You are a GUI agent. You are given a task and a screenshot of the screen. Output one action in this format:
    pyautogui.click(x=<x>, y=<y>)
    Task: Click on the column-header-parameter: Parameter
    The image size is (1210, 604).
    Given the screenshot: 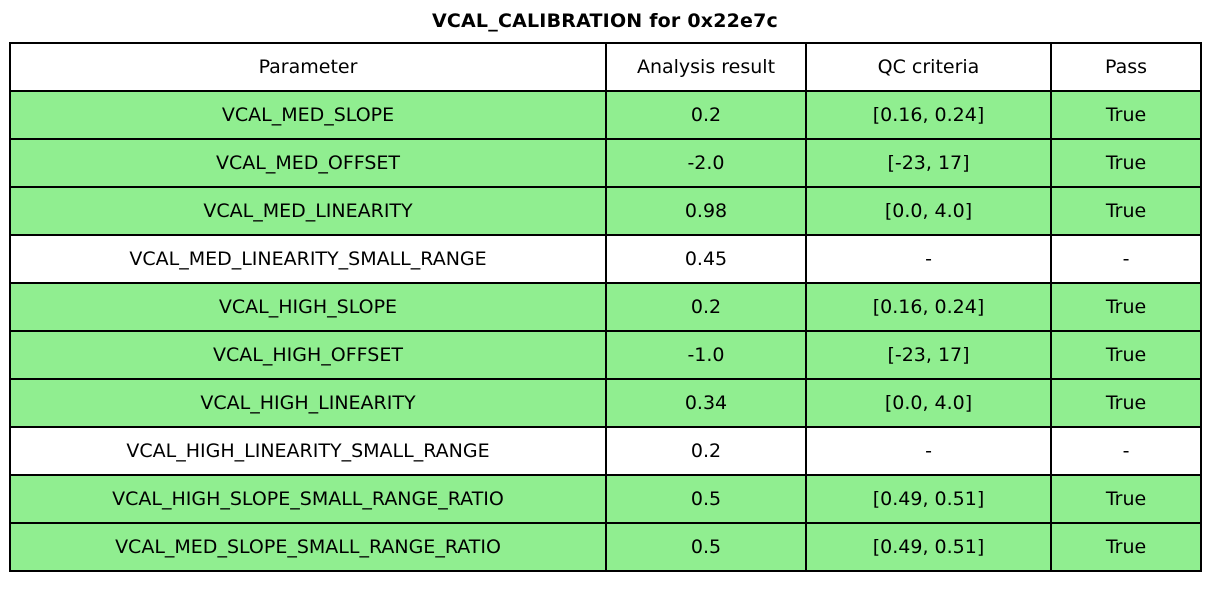 What is the action you would take?
    pyautogui.click(x=308, y=67)
    